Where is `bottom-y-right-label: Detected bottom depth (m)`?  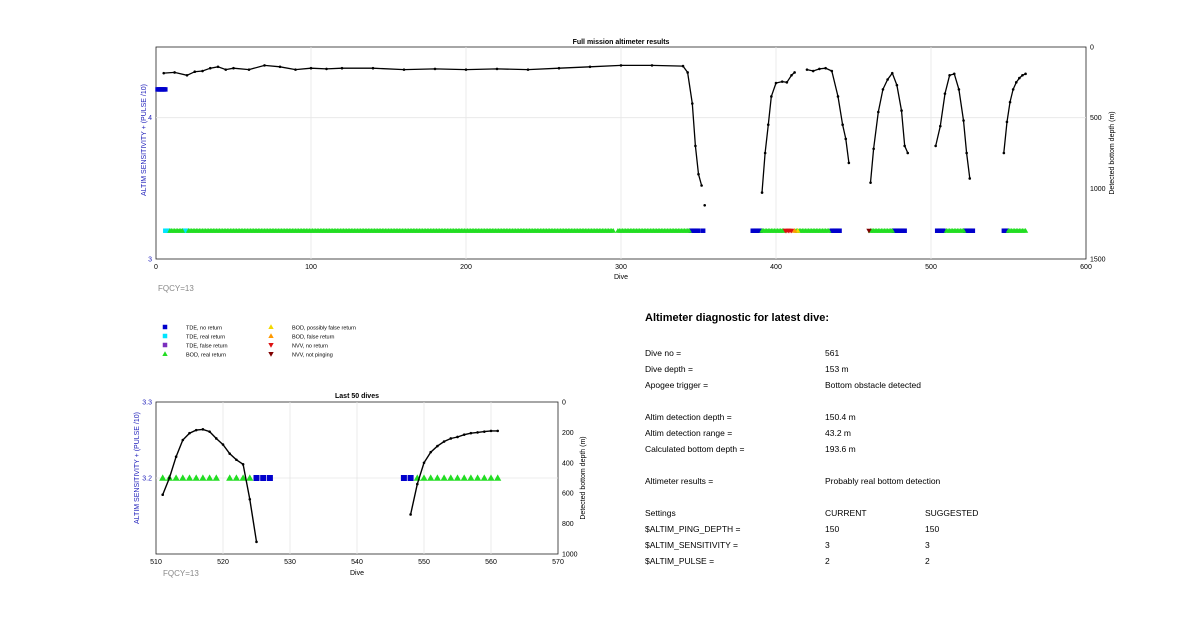
bottom-y-right-label: Detected bottom depth (m) is located at coordinates (583, 477).